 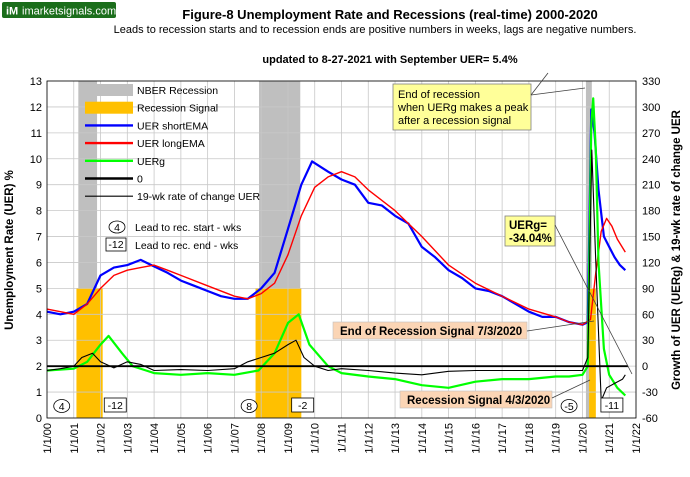 I want to click on legend-item-1: Recession Signal, so click(x=151, y=108).